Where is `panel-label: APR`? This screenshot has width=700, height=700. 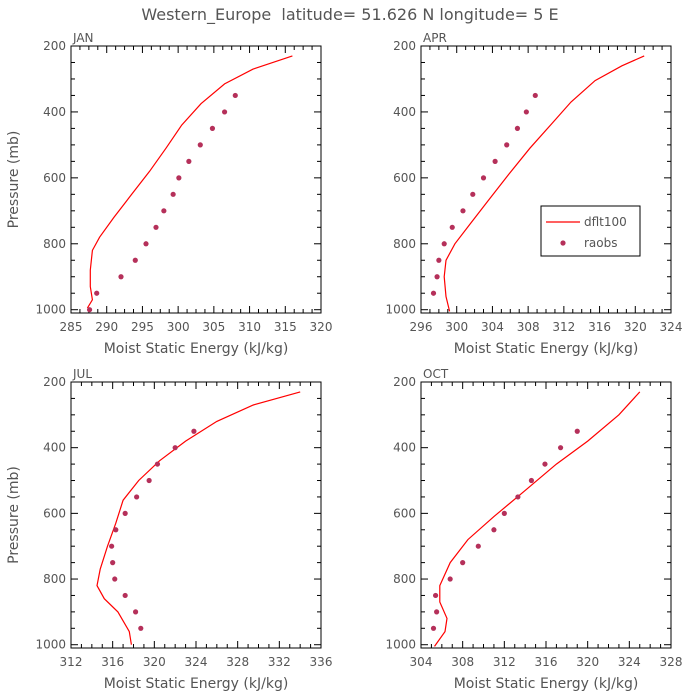
panel-label: APR is located at coordinates (435, 38).